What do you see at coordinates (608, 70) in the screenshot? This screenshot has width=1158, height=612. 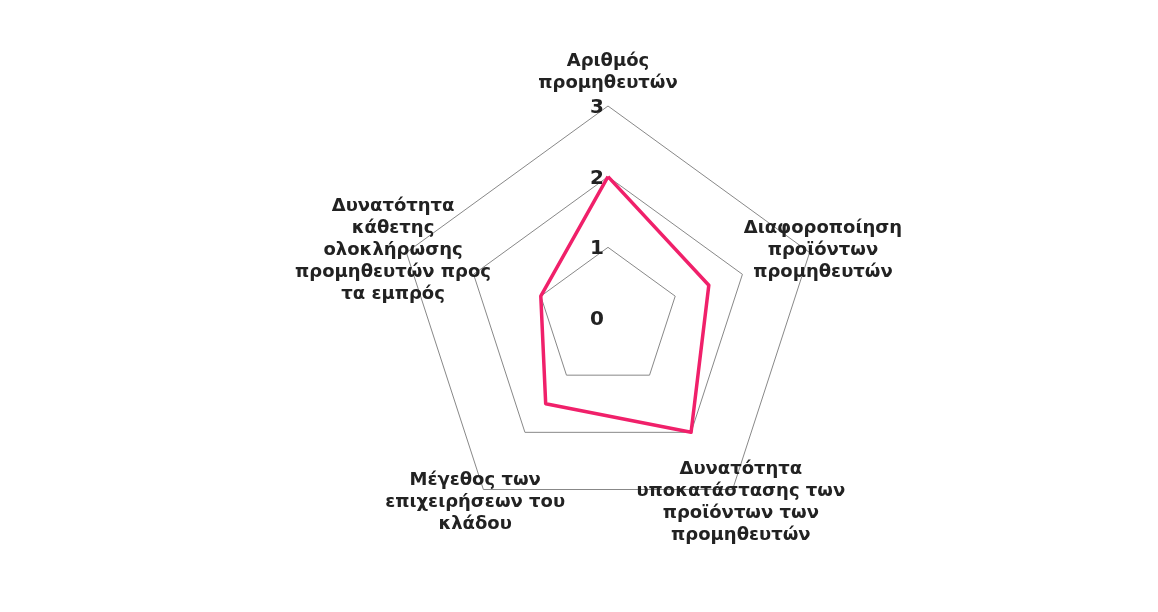 I see `spoke-label: Αριθμός προμηθευτών` at bounding box center [608, 70].